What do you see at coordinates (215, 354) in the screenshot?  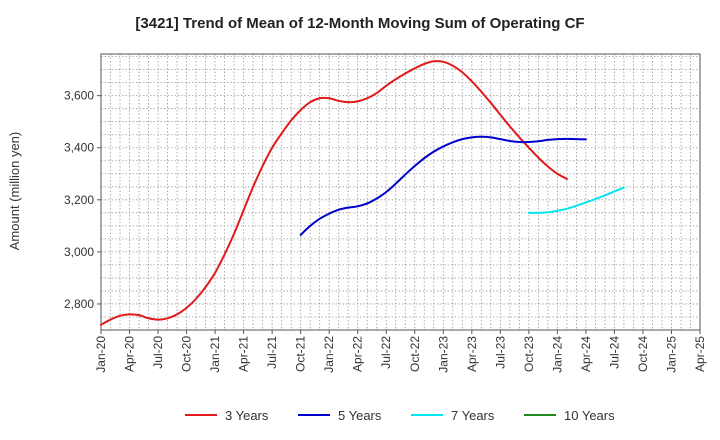 I see `x-tick-label: Jan-21` at bounding box center [215, 354].